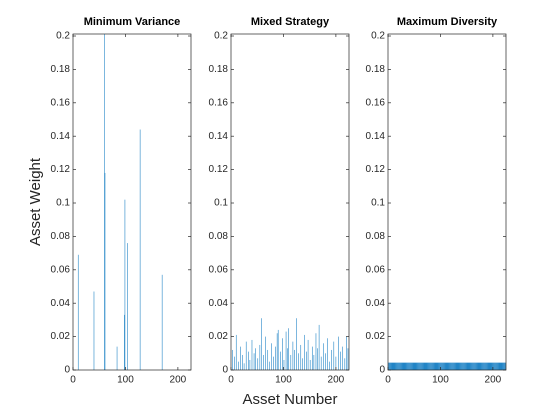  Describe the element at coordinates (61, 269) in the screenshot. I see `y-tick-label: 0.06` at that location.